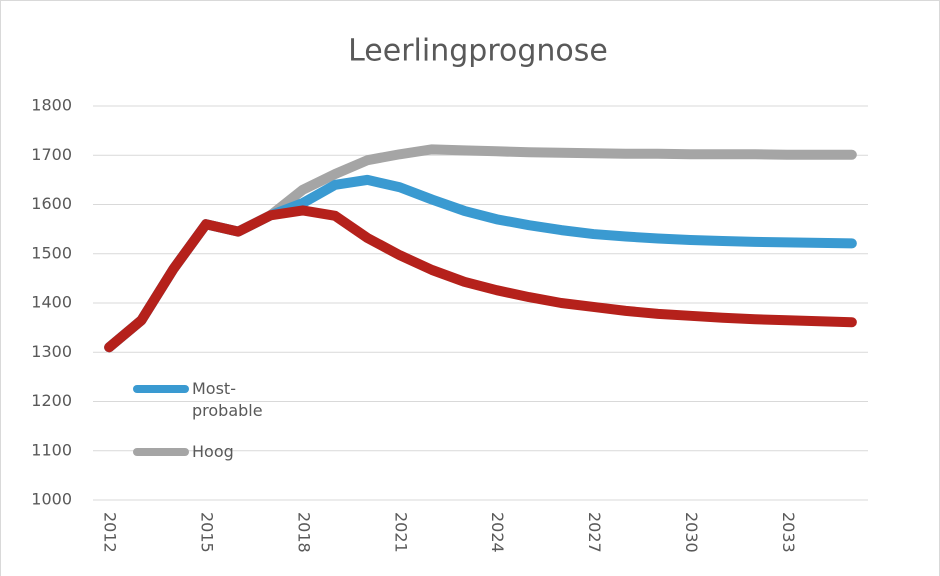  I want to click on y-tick-label: 1600, so click(51, 203).